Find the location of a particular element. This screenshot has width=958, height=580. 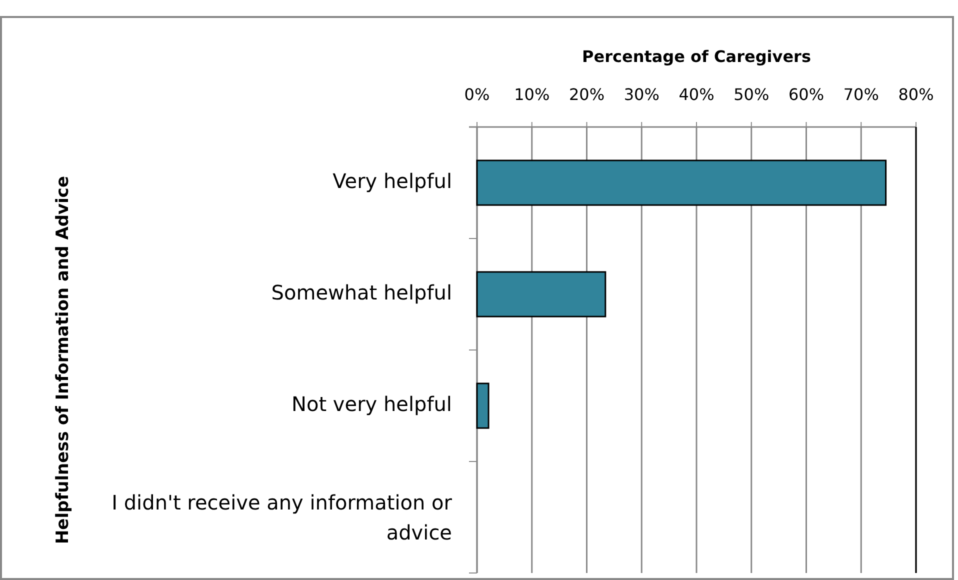

x-tick-label: 10% is located at coordinates (532, 94).